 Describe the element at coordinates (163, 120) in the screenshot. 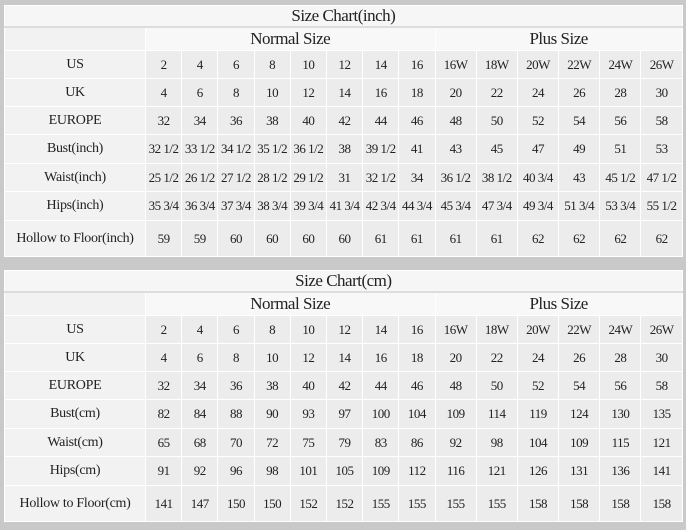

I see `table-cell: 32` at that location.